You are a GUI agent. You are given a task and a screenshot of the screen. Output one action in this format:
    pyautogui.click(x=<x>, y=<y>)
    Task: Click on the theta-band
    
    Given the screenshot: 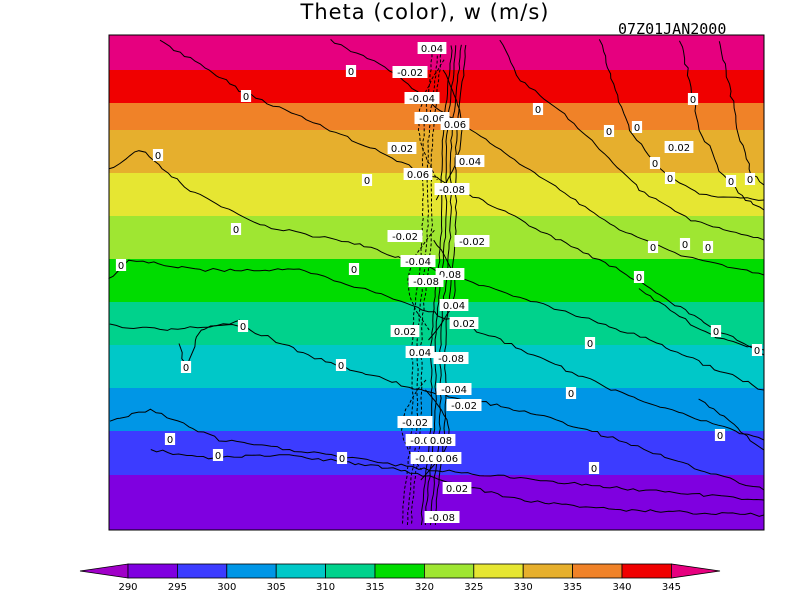 What is the action you would take?
    pyautogui.click(x=436, y=237)
    